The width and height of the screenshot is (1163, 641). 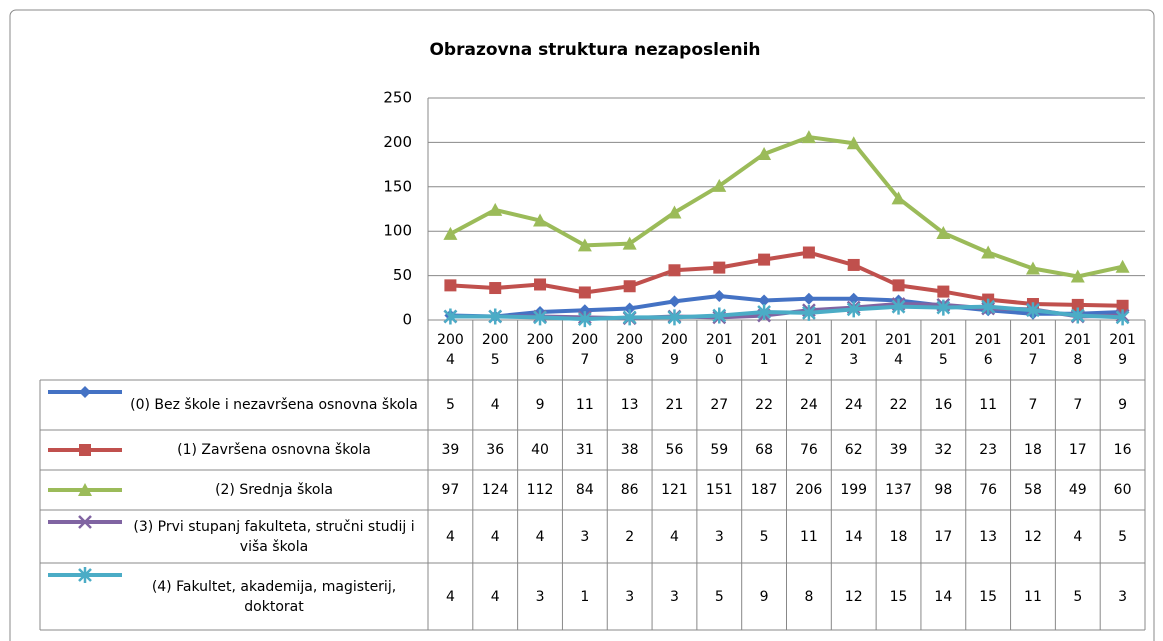 What do you see at coordinates (274, 490) in the screenshot?
I see `legend-label: (2) Srednja škola` at bounding box center [274, 490].